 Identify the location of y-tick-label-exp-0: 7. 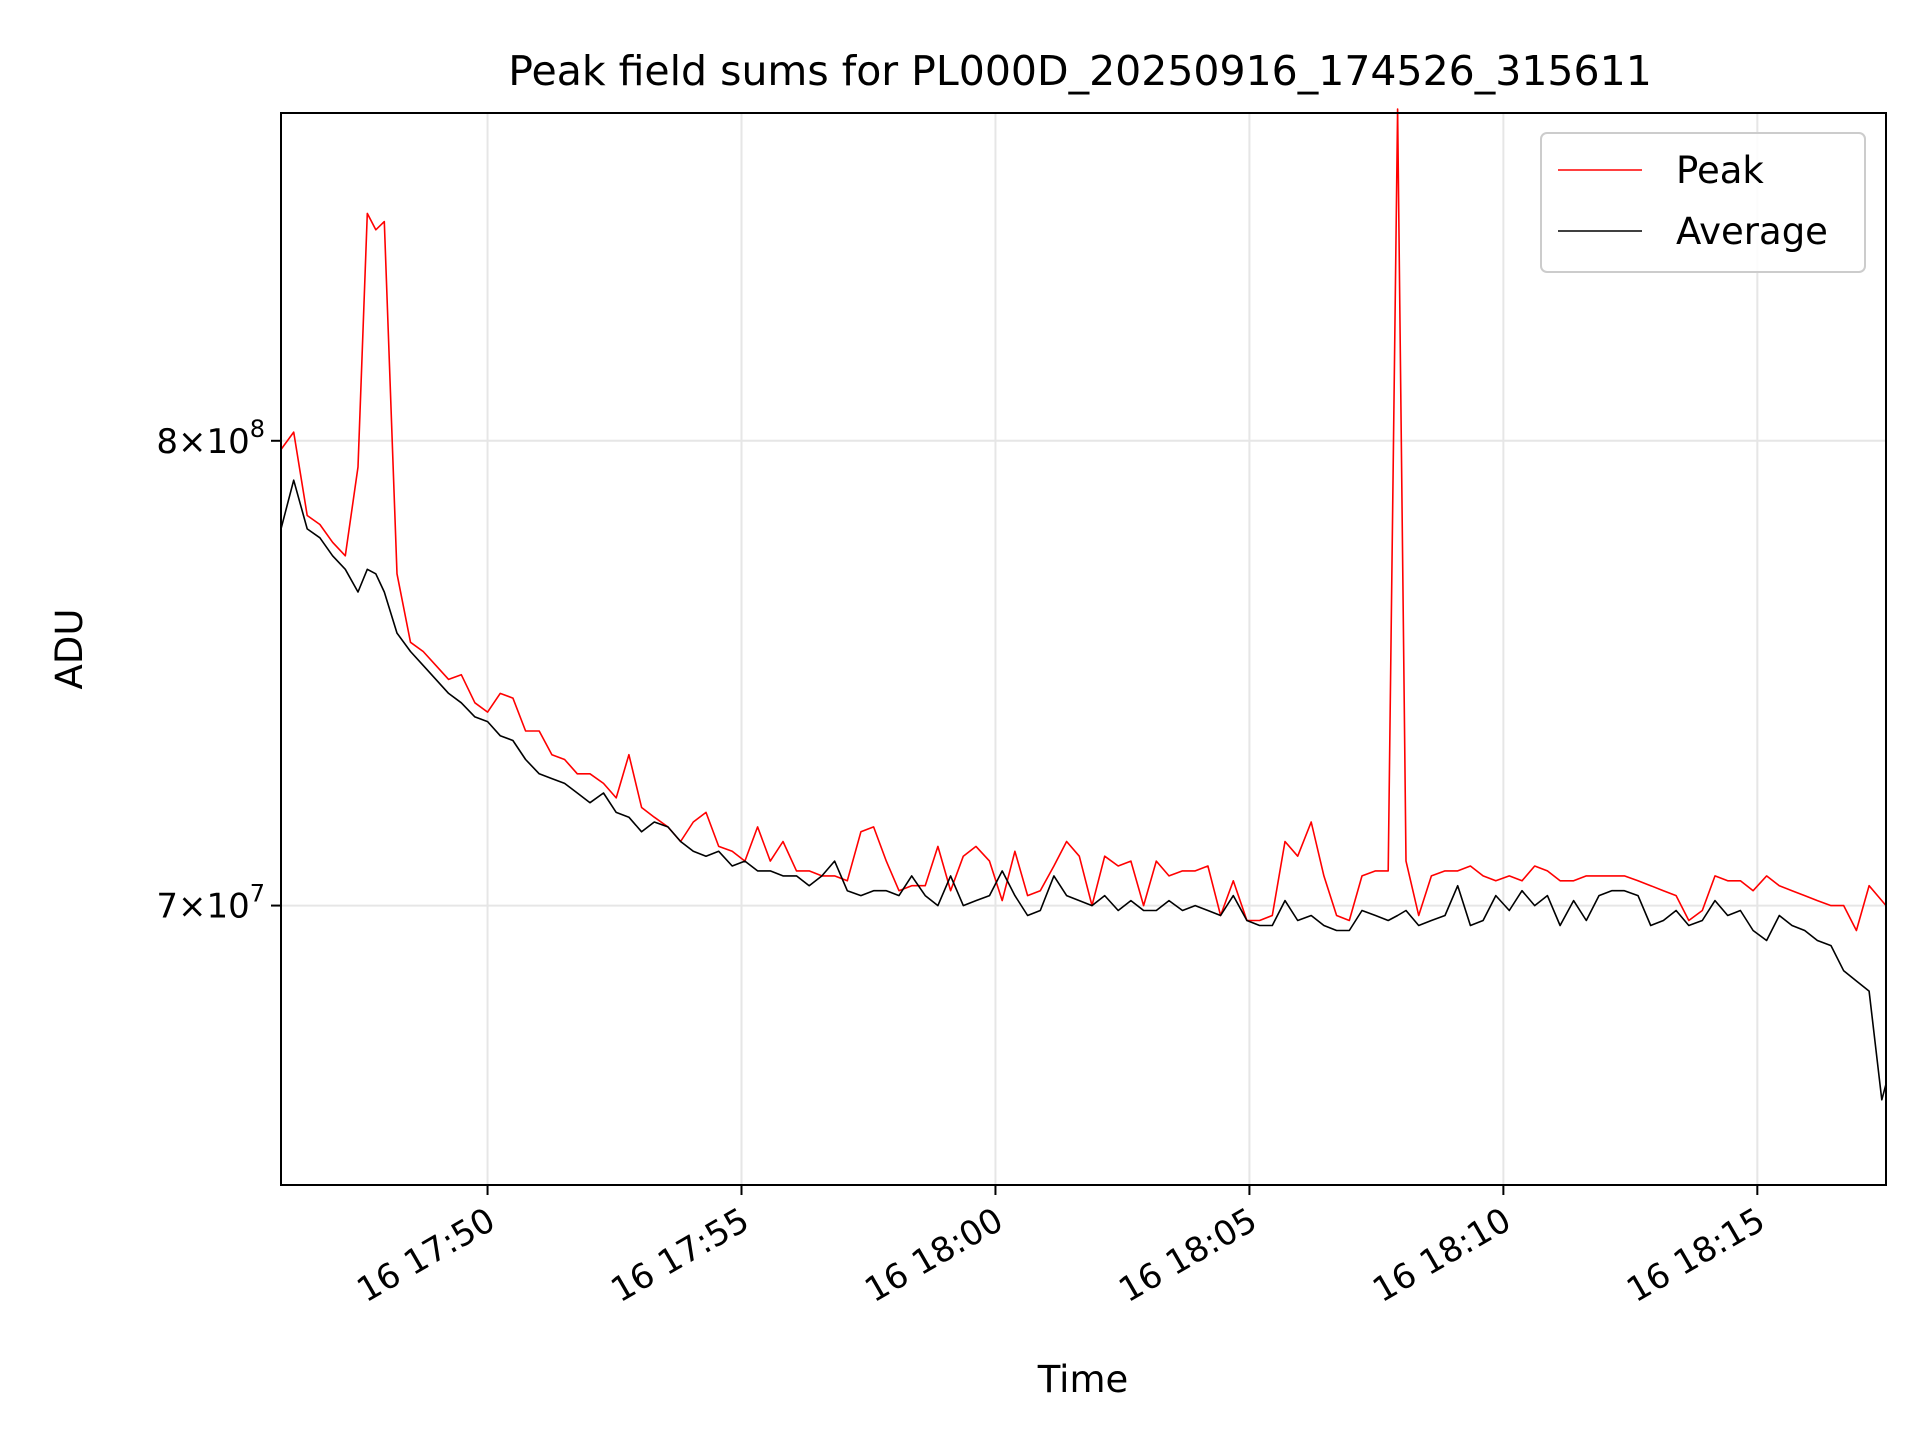
(257, 894).